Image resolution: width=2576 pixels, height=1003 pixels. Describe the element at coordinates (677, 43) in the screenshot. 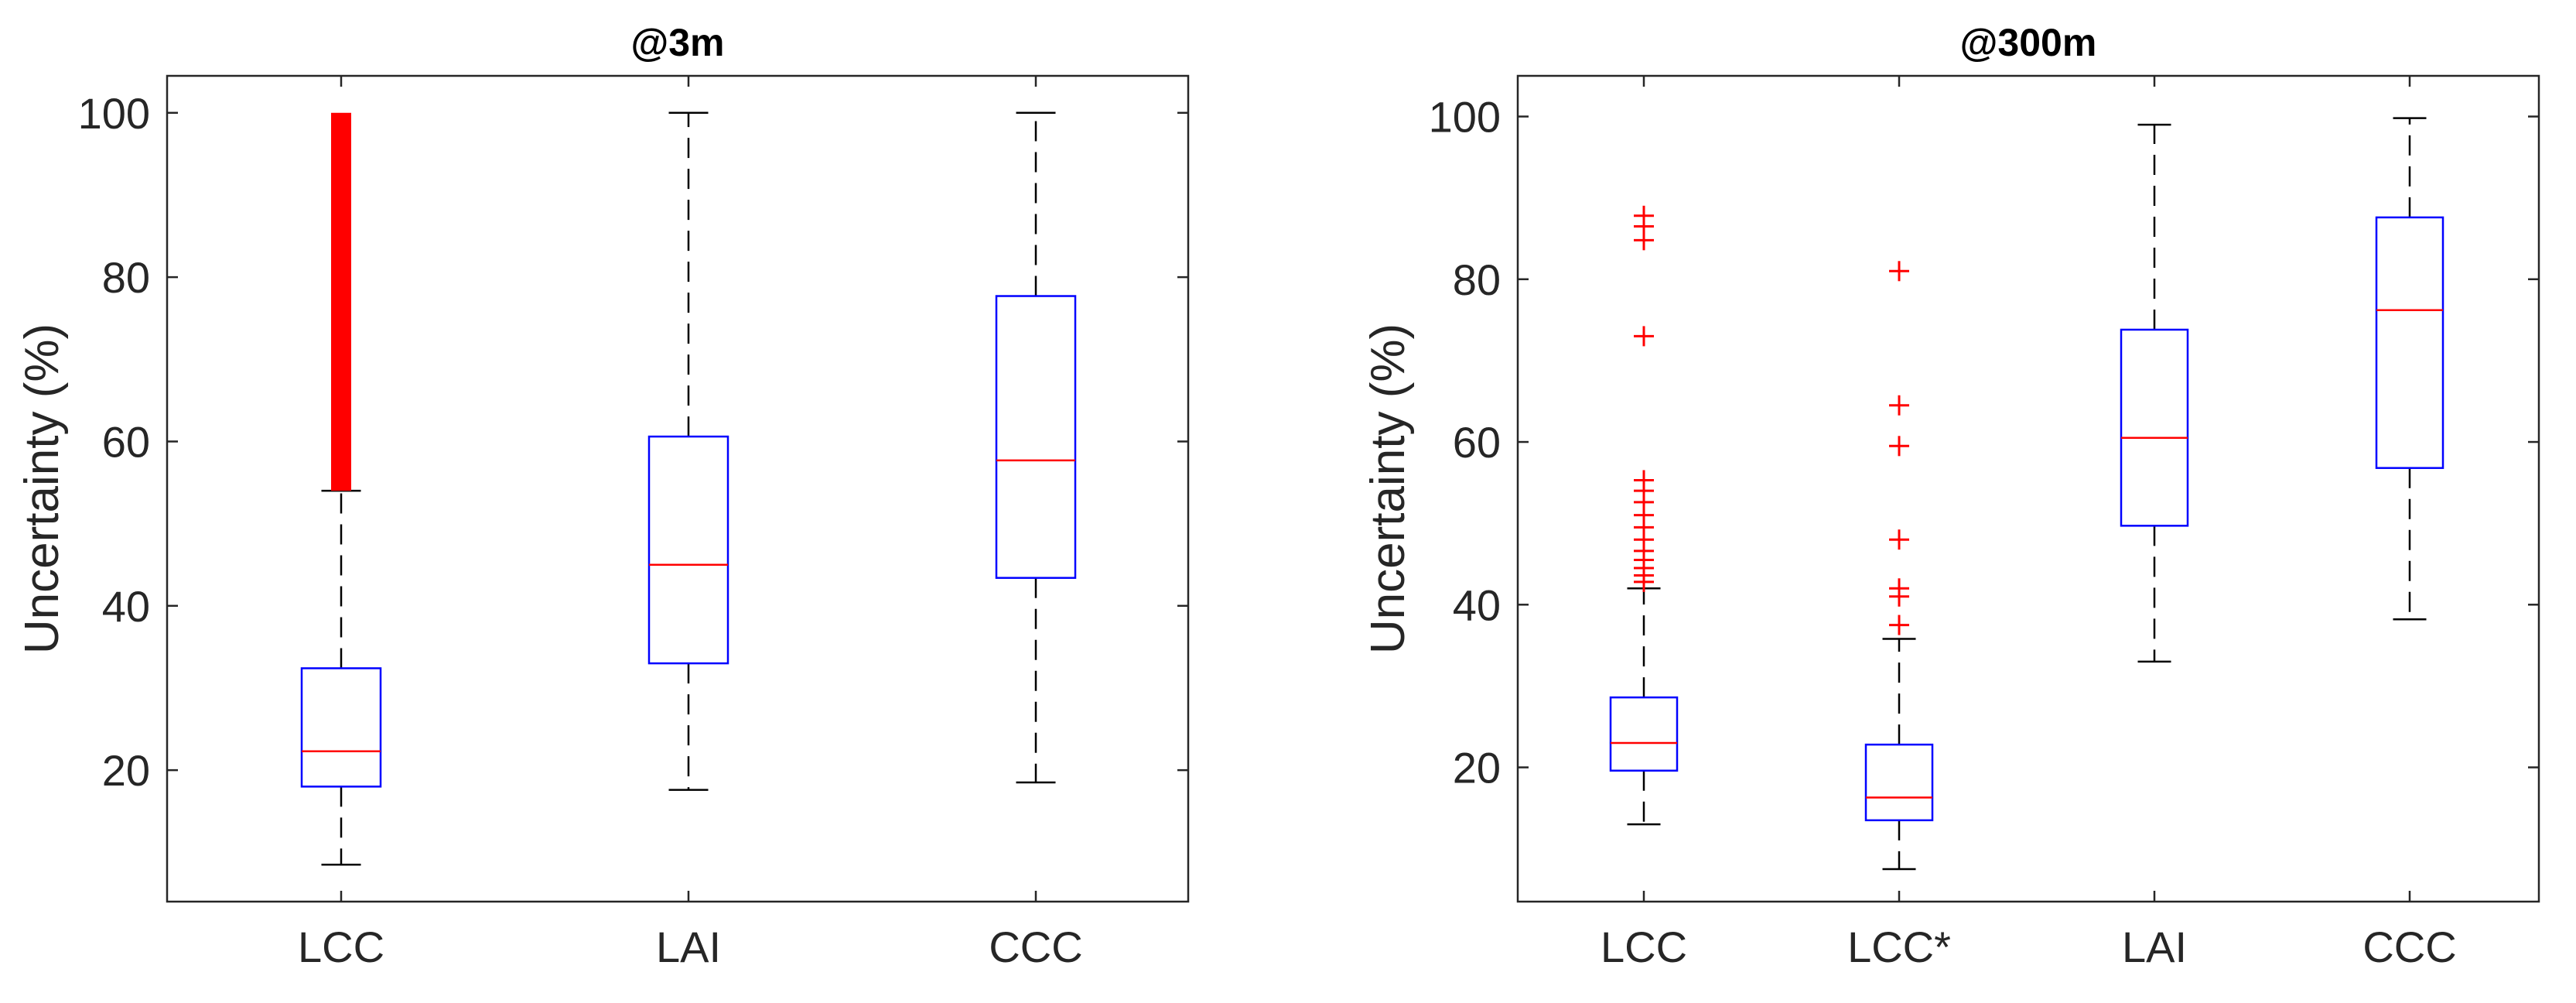

I see `panel-title: @3m` at that location.